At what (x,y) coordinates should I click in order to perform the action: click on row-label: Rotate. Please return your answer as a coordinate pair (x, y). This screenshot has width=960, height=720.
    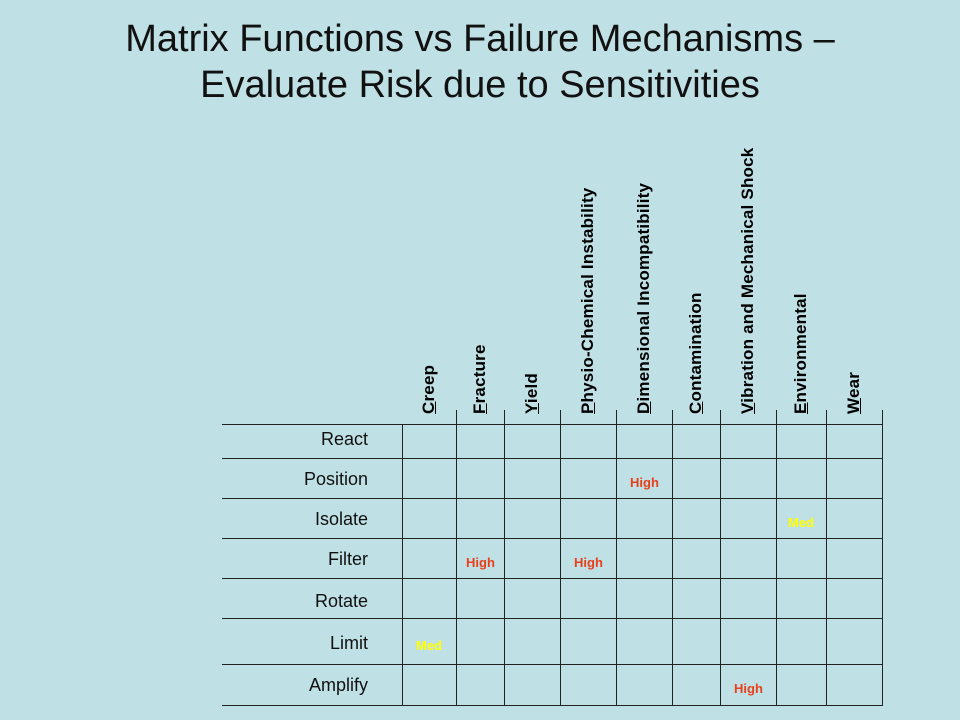
    Looking at the image, I should click on (341, 601).